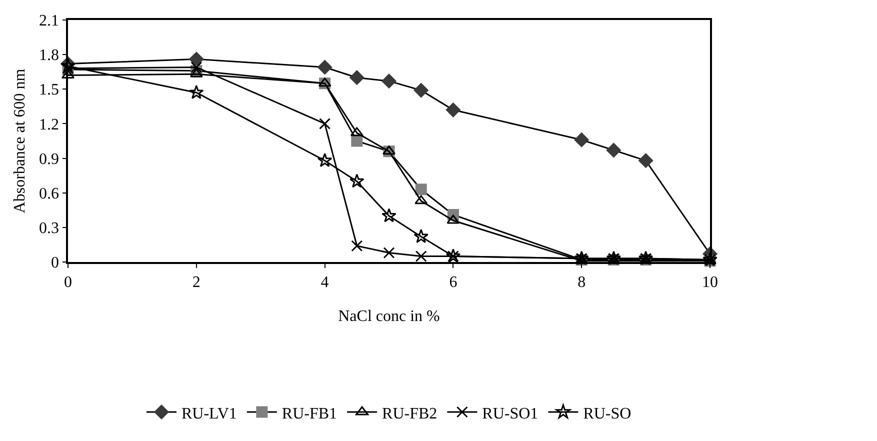 The height and width of the screenshot is (441, 877). Describe the element at coordinates (582, 282) in the screenshot. I see `x-tick-label: 8` at that location.